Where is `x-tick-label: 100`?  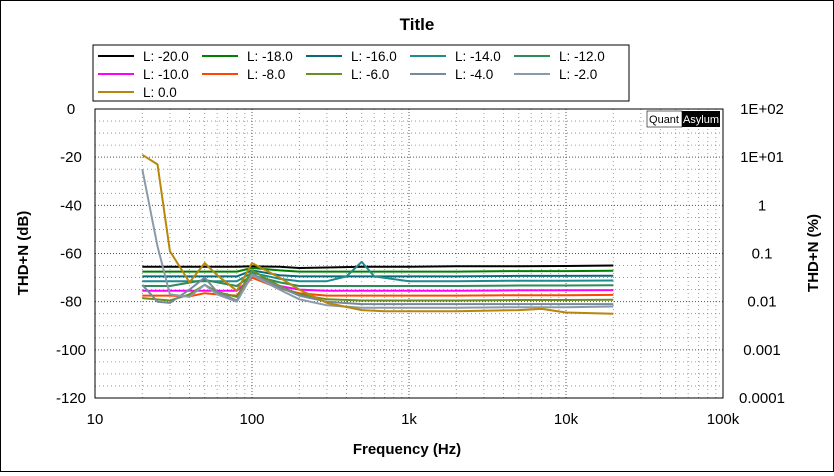
x-tick-label: 100 is located at coordinates (251, 419).